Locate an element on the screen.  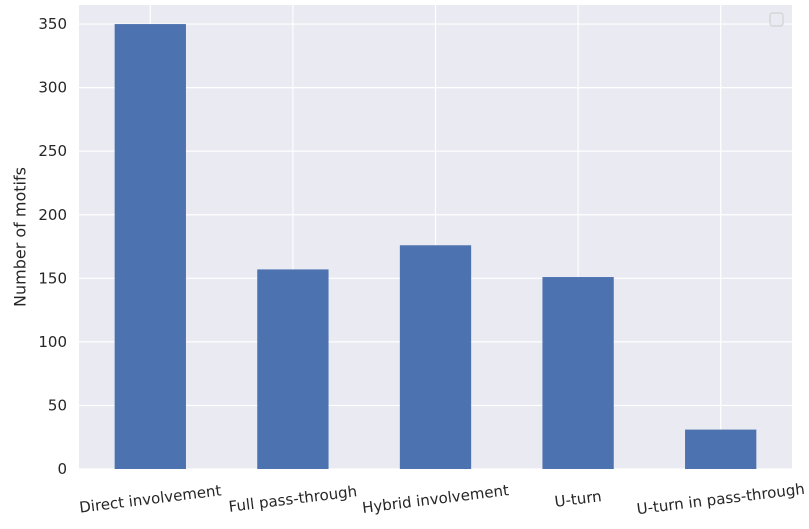
x-tick-label: Full pass-through is located at coordinates (293, 499).